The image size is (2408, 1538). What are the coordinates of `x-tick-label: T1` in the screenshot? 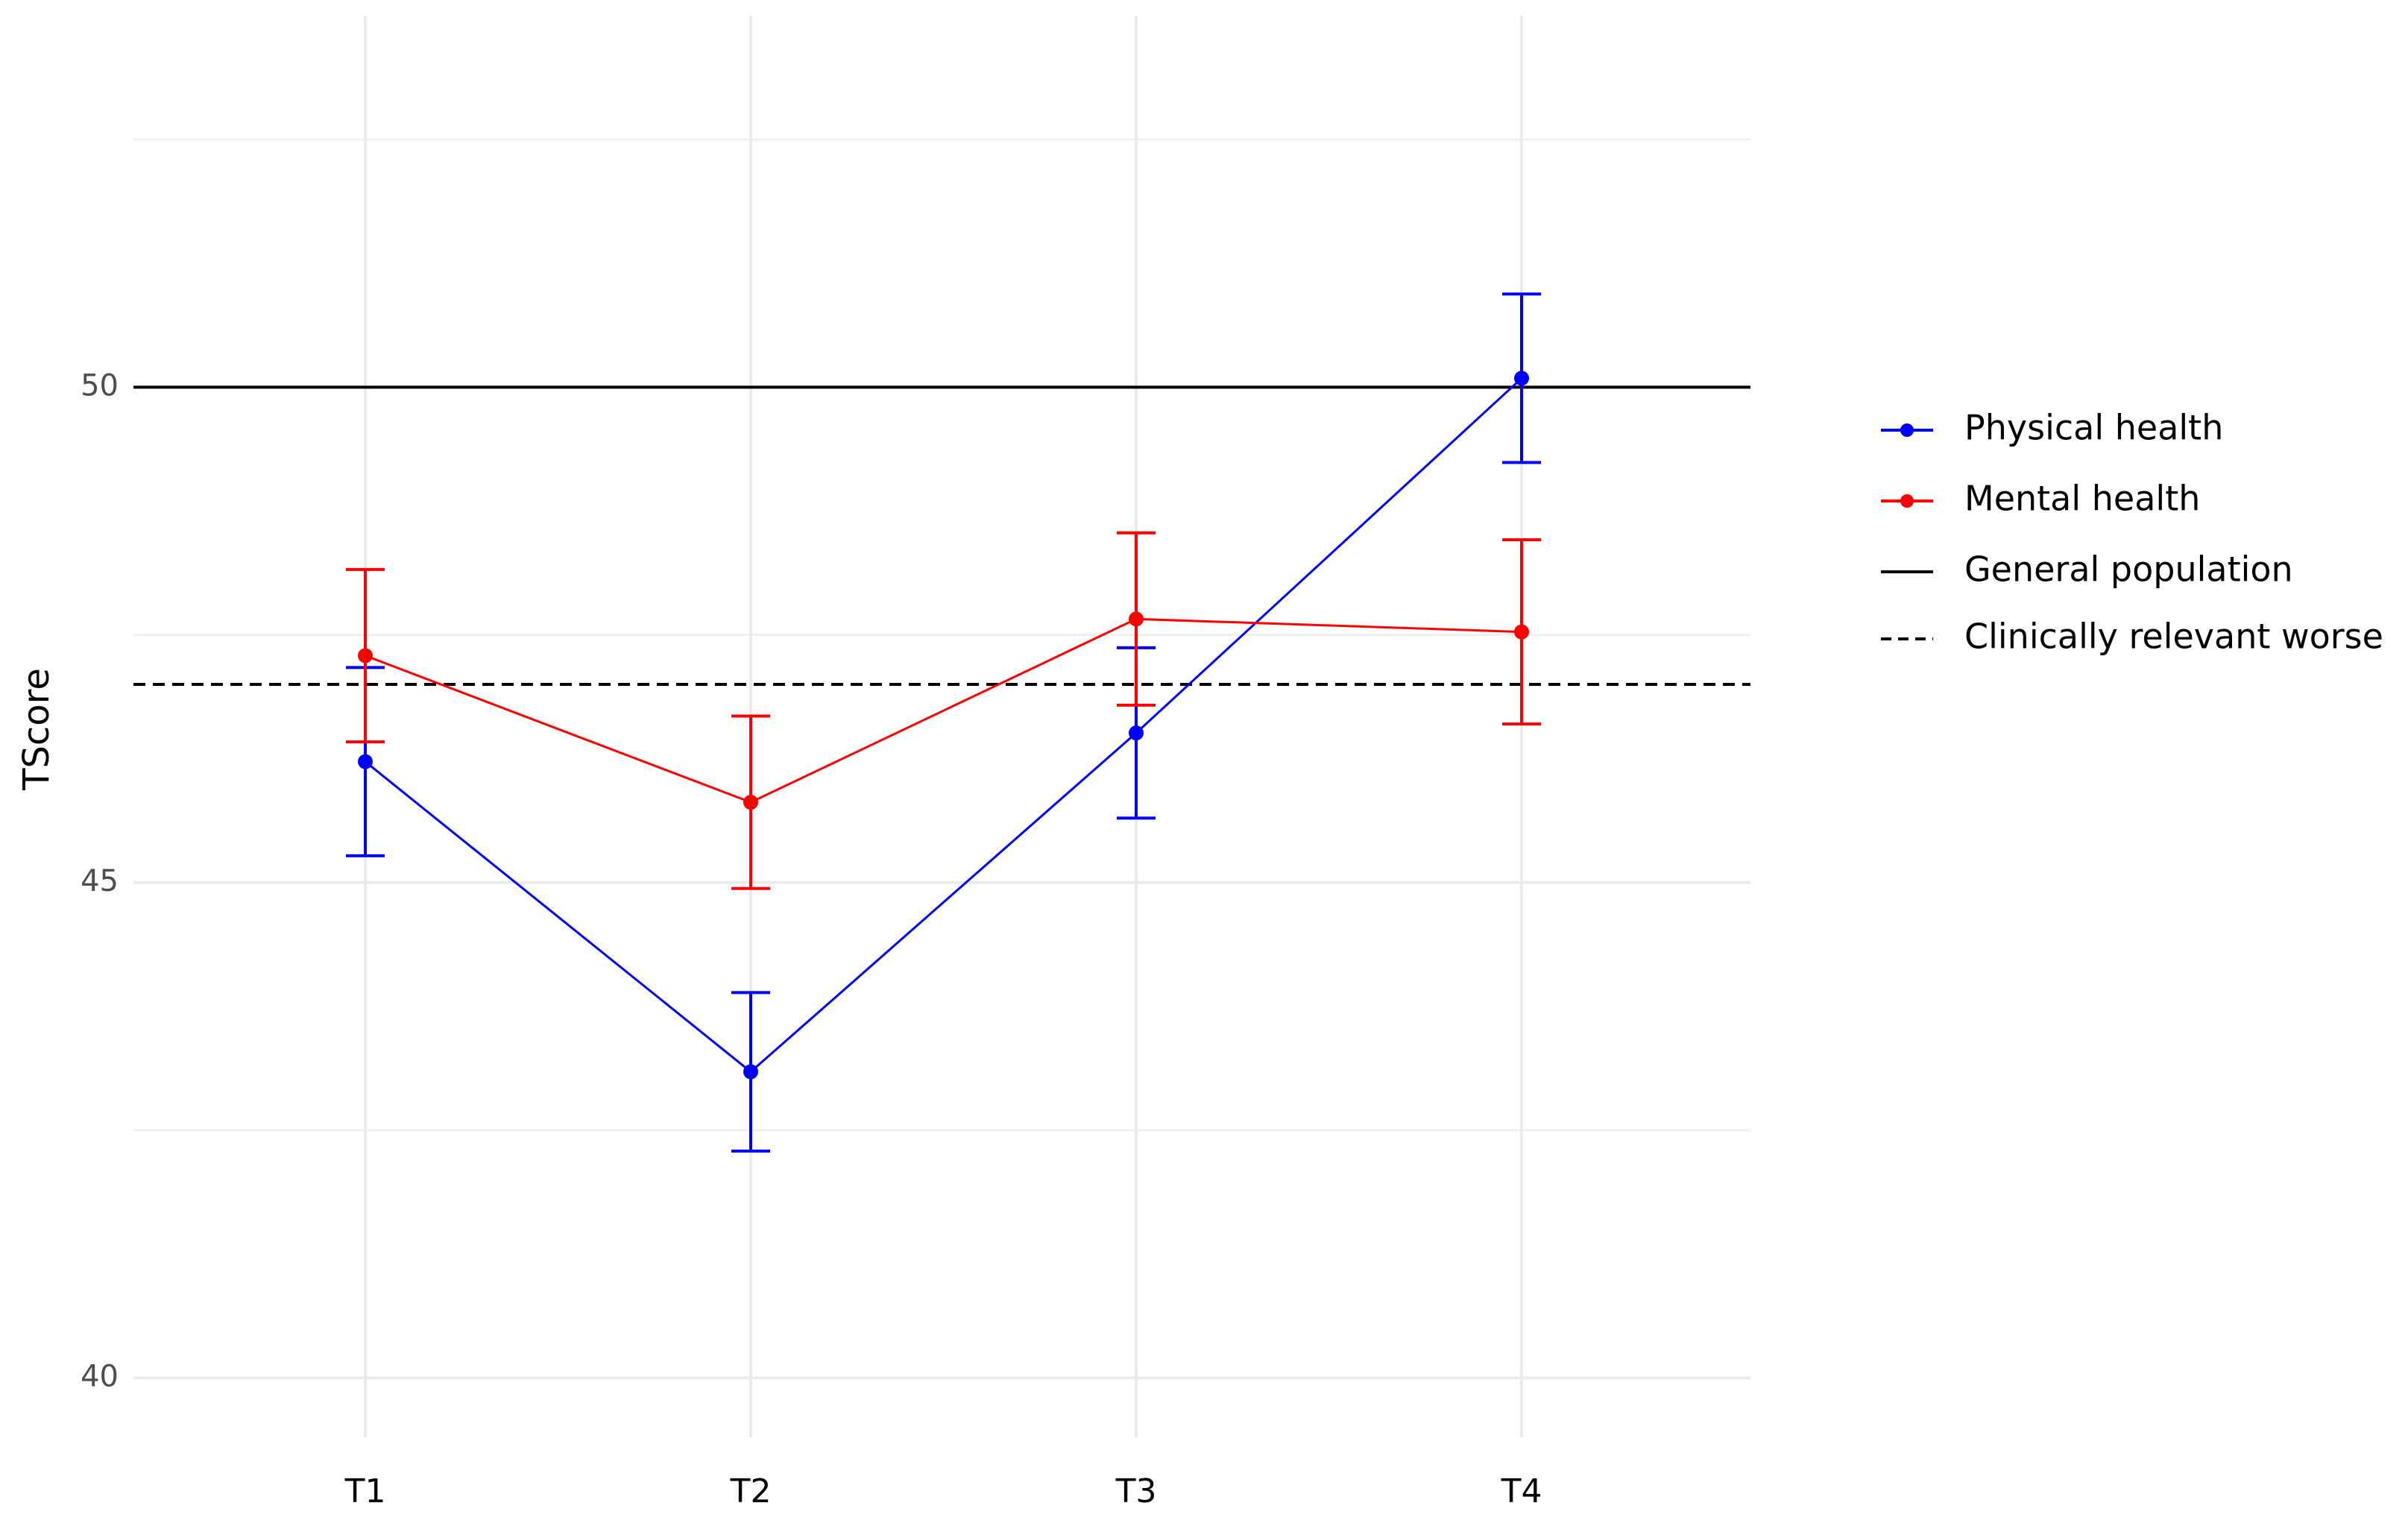 It's located at (365, 1491).